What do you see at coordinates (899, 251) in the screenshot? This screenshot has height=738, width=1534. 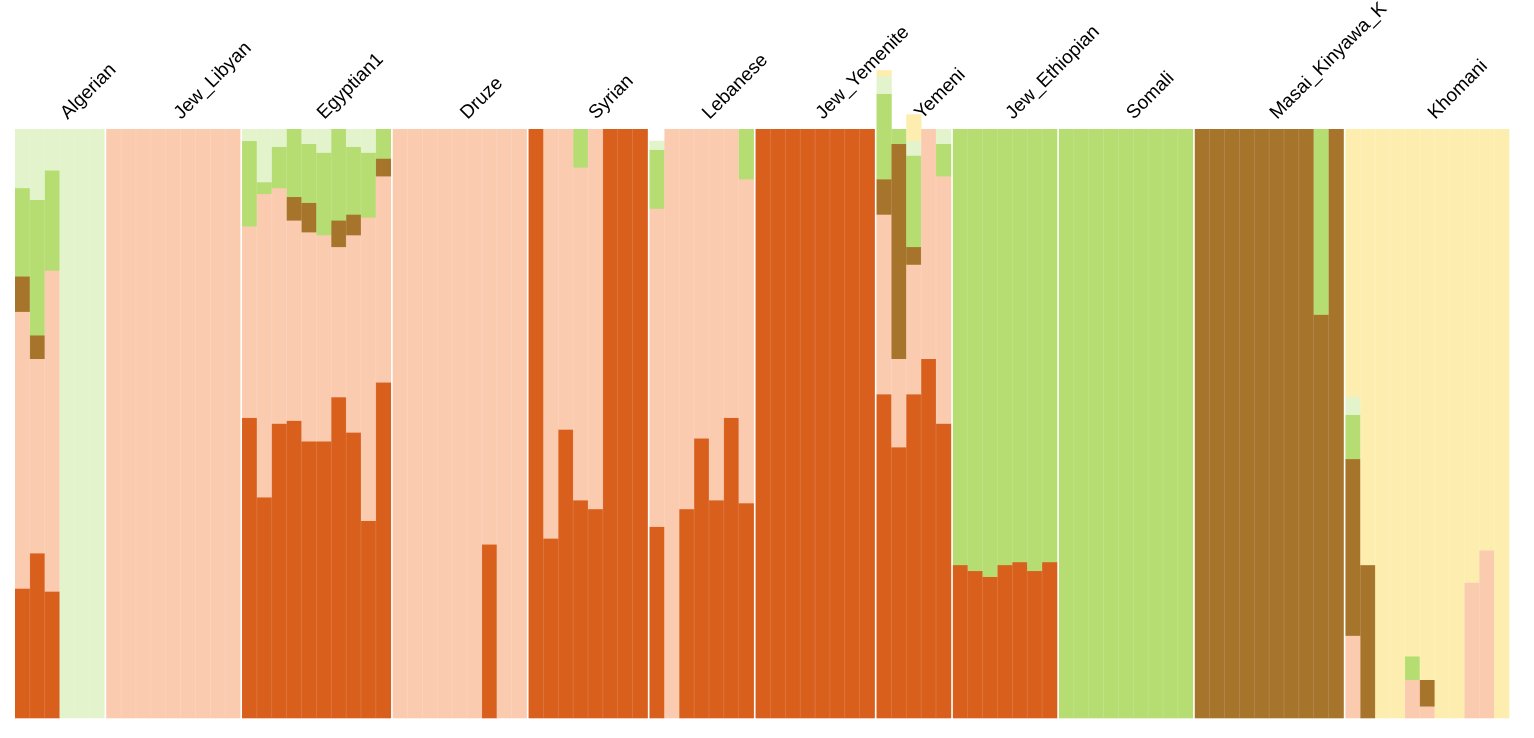 I see `bar-segment-yemeni-2-c3` at bounding box center [899, 251].